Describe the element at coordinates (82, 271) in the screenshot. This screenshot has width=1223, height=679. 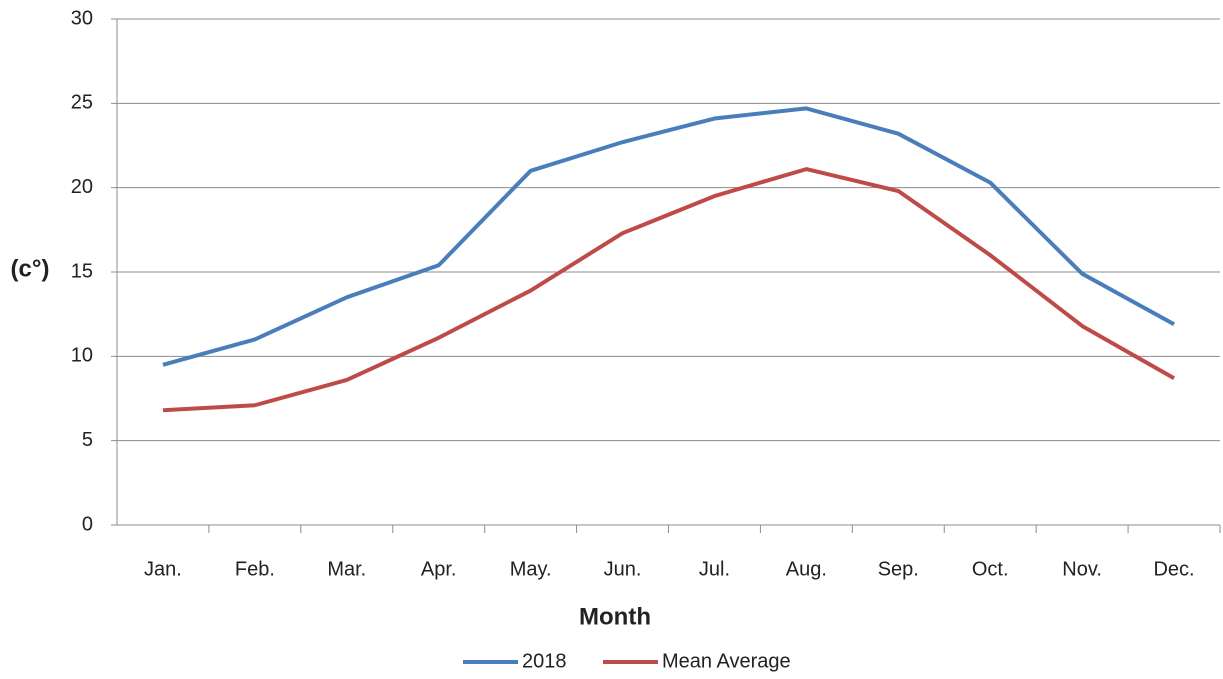
I see `y-tick-label: 15` at that location.